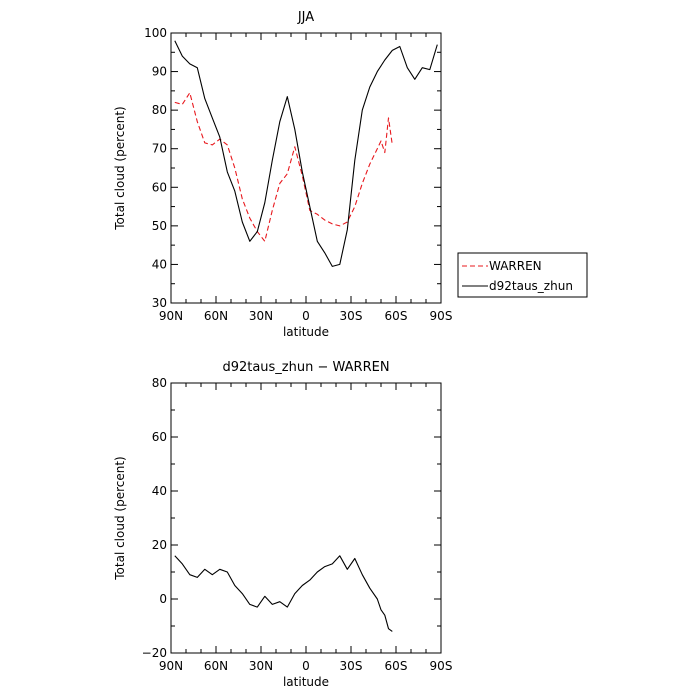 The height and width of the screenshot is (700, 700). What do you see at coordinates (531, 286) in the screenshot?
I see `legend-label: d92taus_zhun` at bounding box center [531, 286].